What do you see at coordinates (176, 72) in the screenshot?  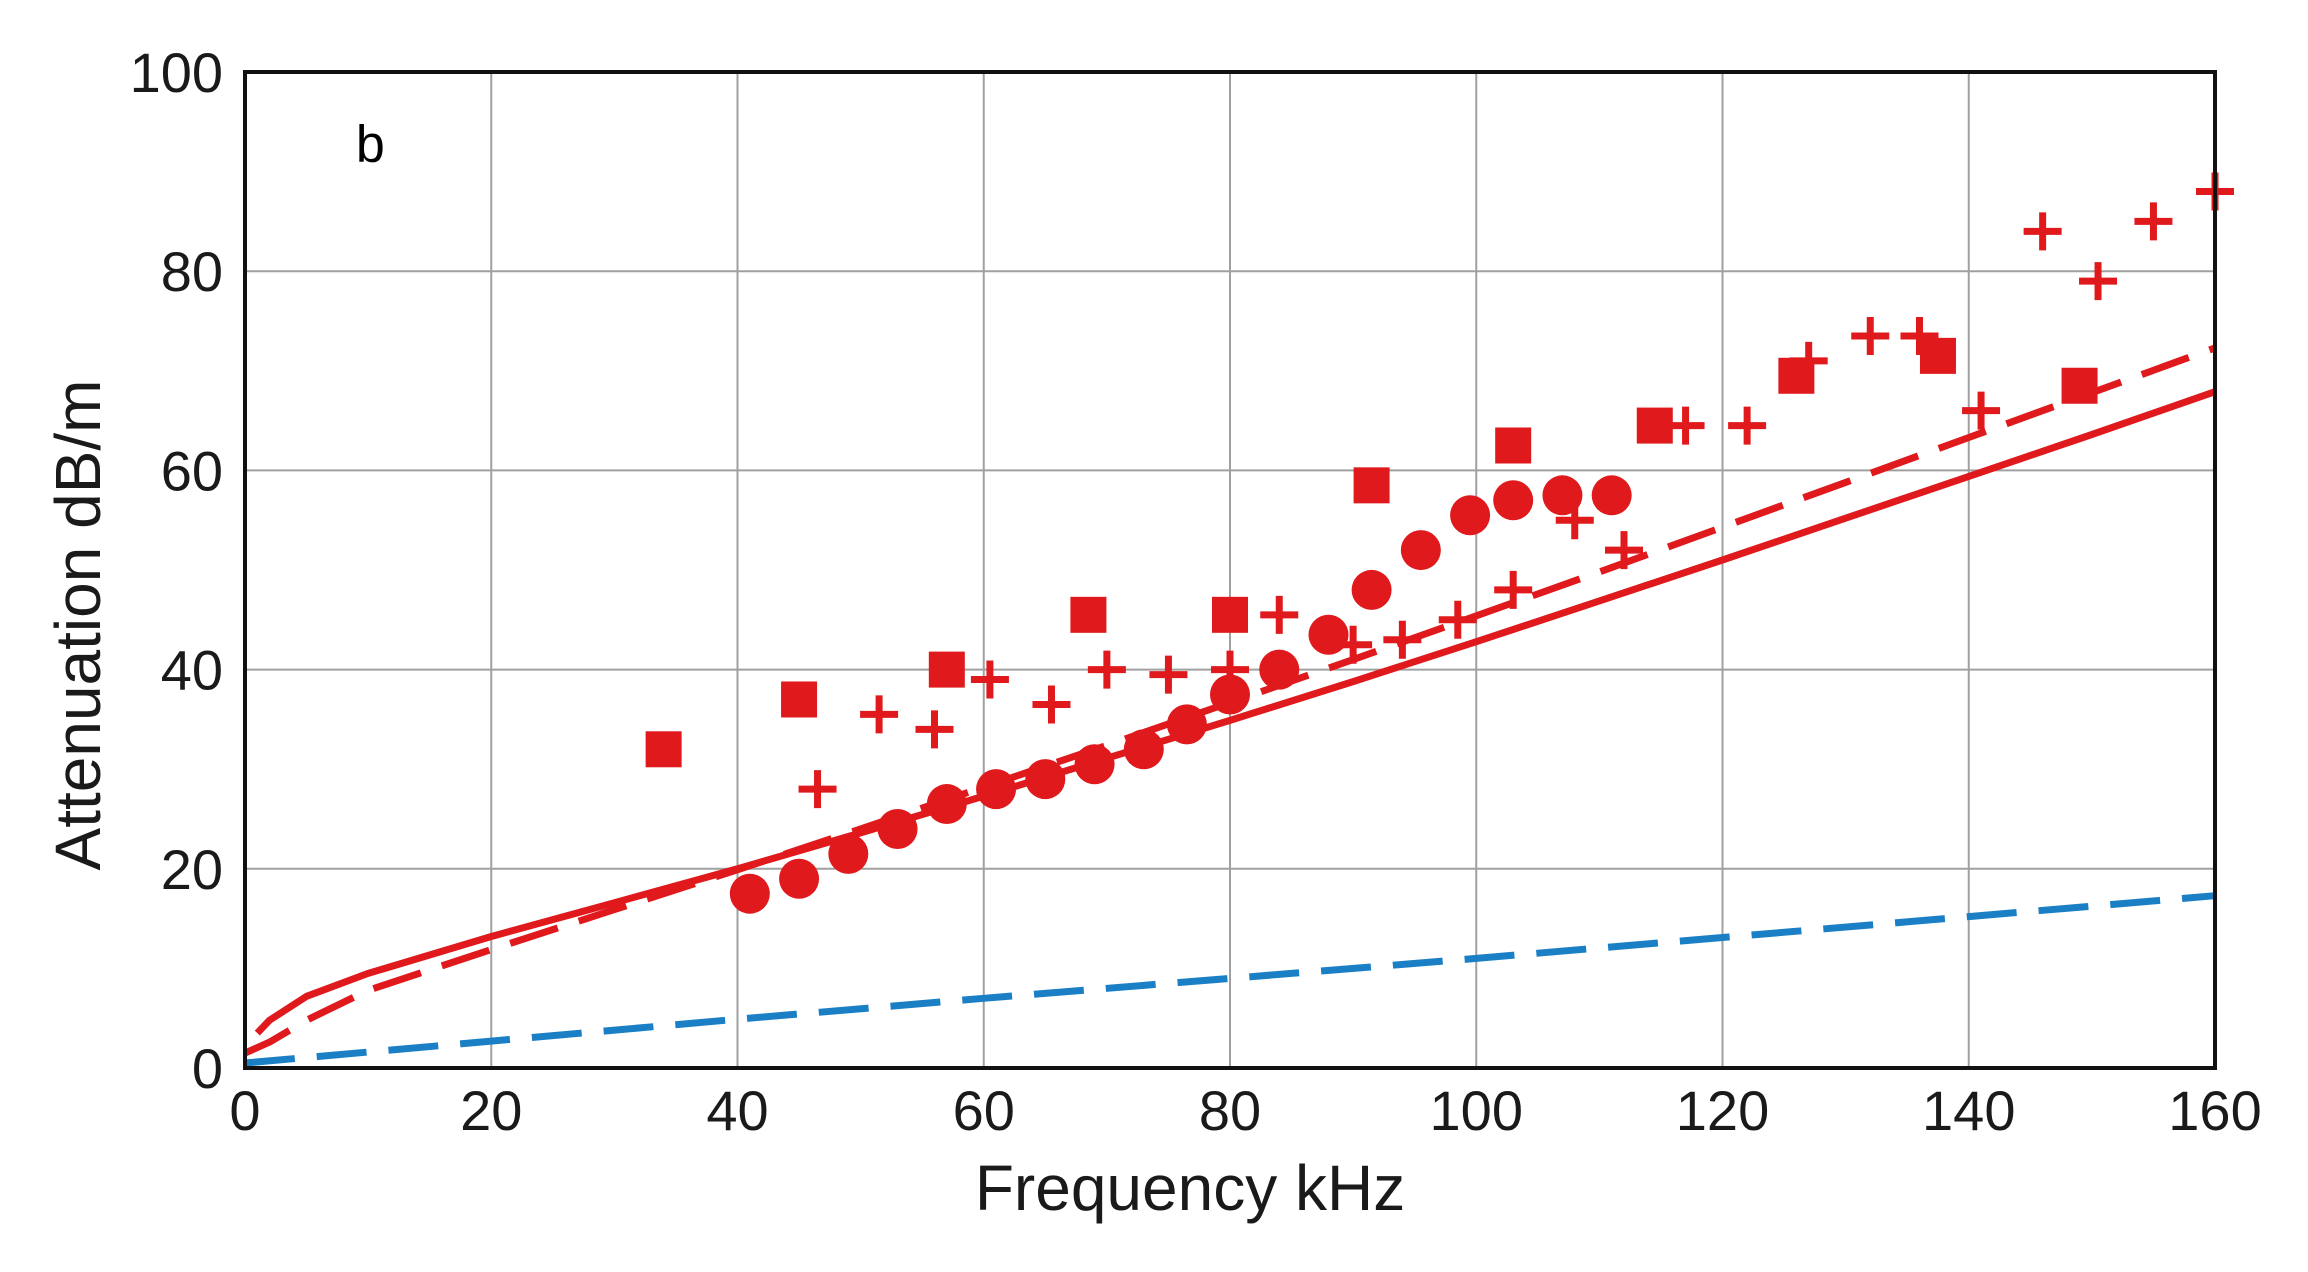 I see `y-tick-label: 100` at bounding box center [176, 72].